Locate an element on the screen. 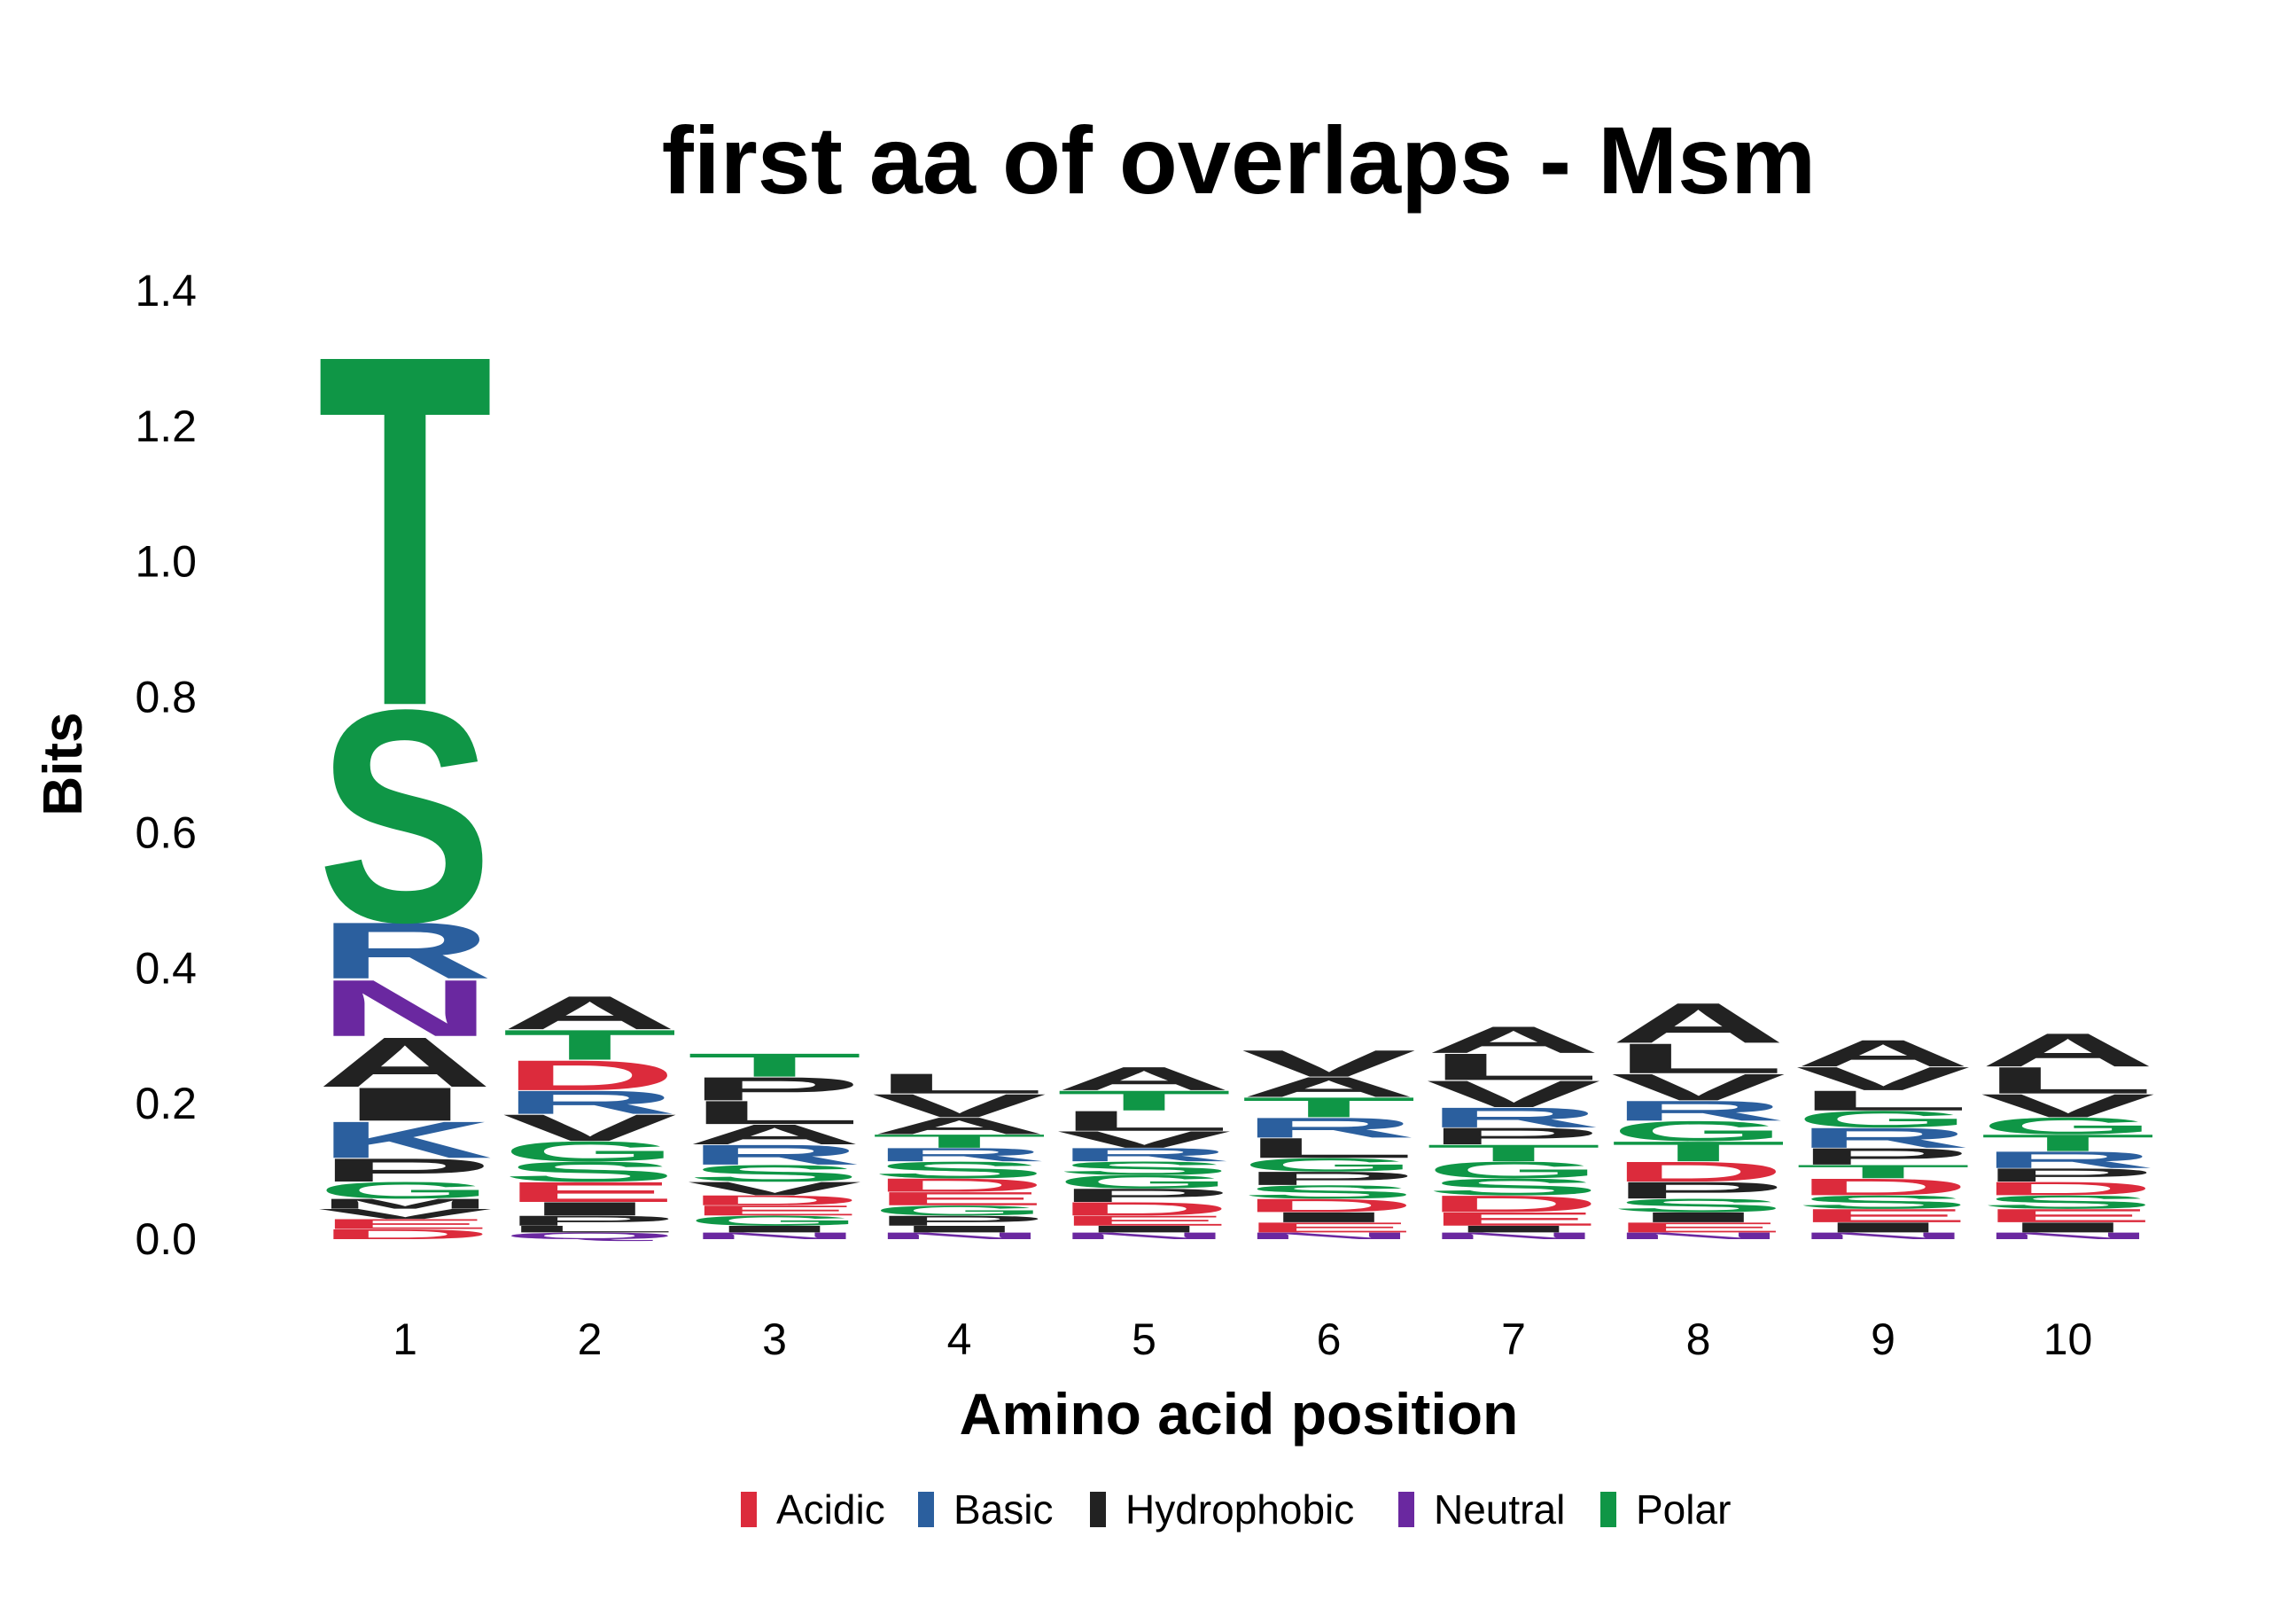  y-axis-label: Bits is located at coordinates (63, 763).